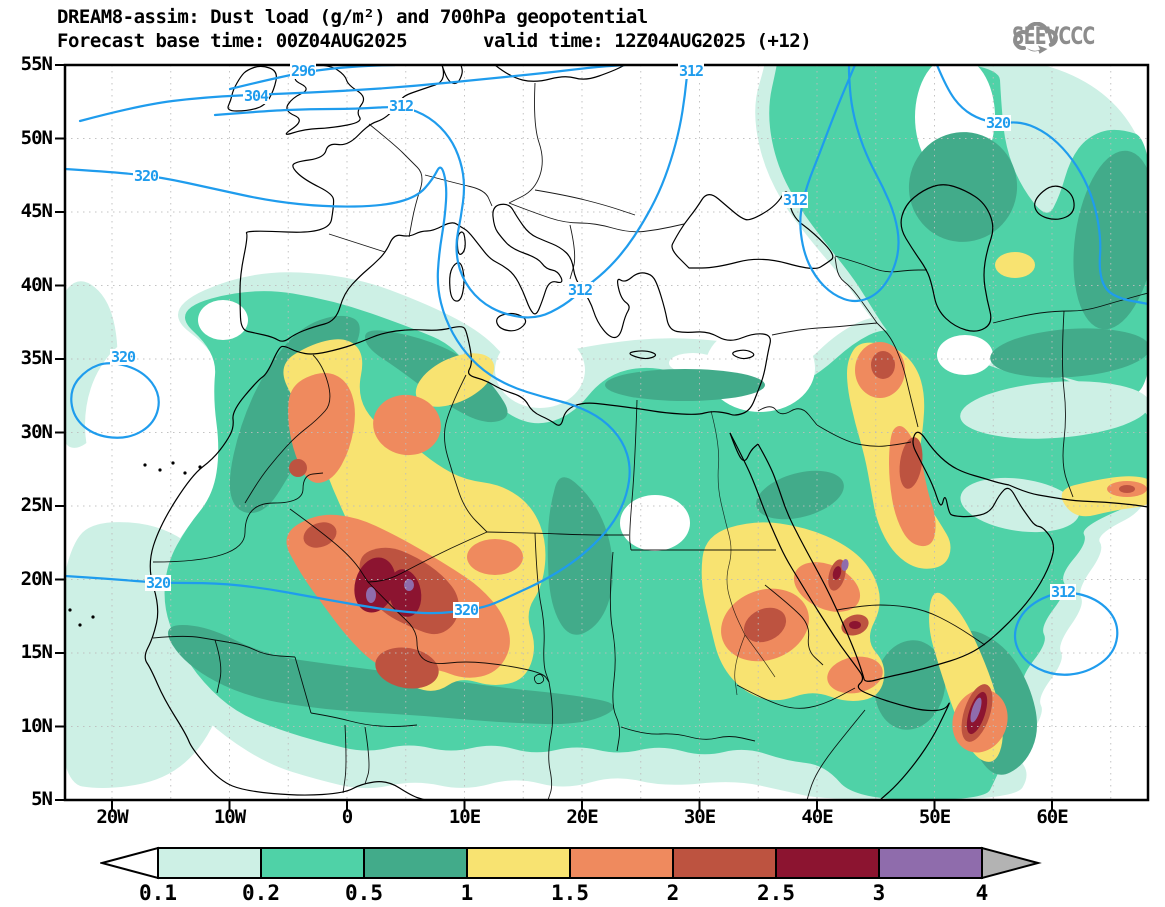  Describe the element at coordinates (728, 523) in the screenshot. I see `river` at that location.